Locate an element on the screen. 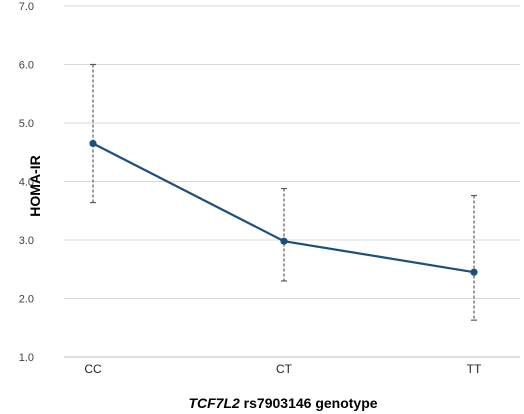 Image resolution: width=524 pixels, height=414 pixels. x-tick-label: TT is located at coordinates (474, 369).